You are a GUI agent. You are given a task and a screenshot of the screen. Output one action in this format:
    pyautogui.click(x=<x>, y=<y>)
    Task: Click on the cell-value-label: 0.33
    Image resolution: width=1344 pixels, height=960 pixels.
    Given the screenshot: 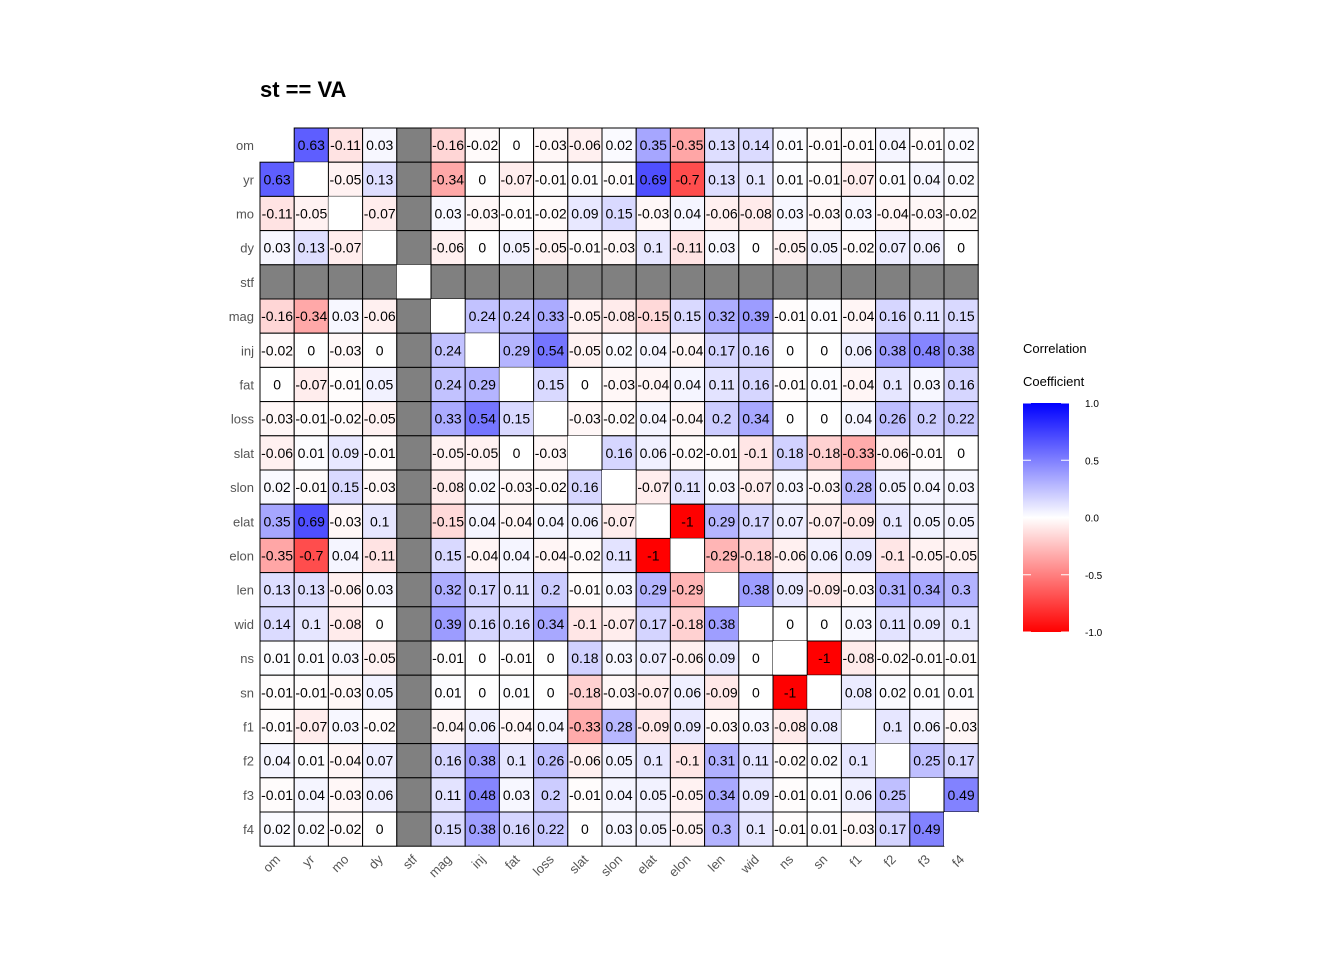 What is the action you would take?
    pyautogui.click(x=447, y=419)
    